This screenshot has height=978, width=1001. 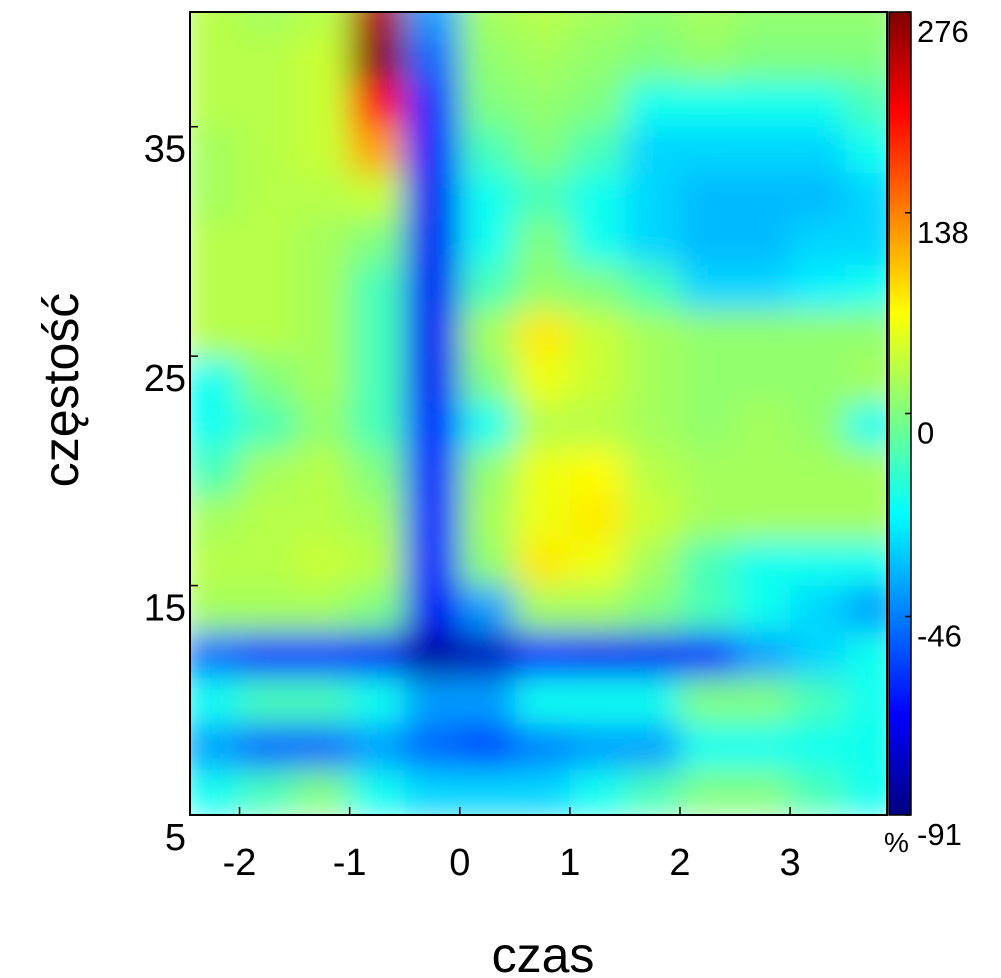 I want to click on y-tick-label: 15, so click(x=165, y=609).